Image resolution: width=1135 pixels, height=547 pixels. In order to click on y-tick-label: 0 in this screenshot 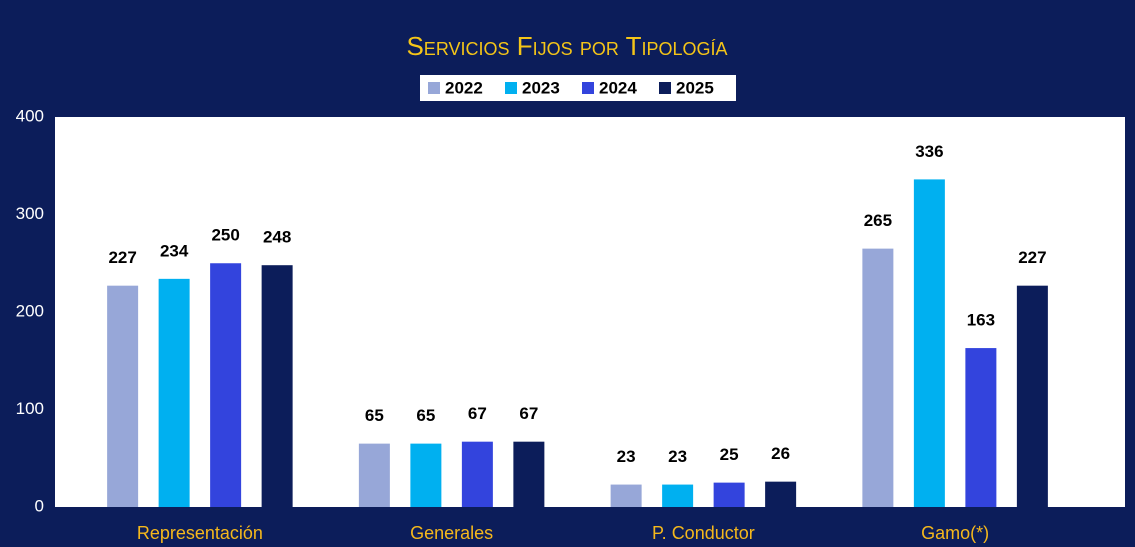, I will do `click(39, 505)`.